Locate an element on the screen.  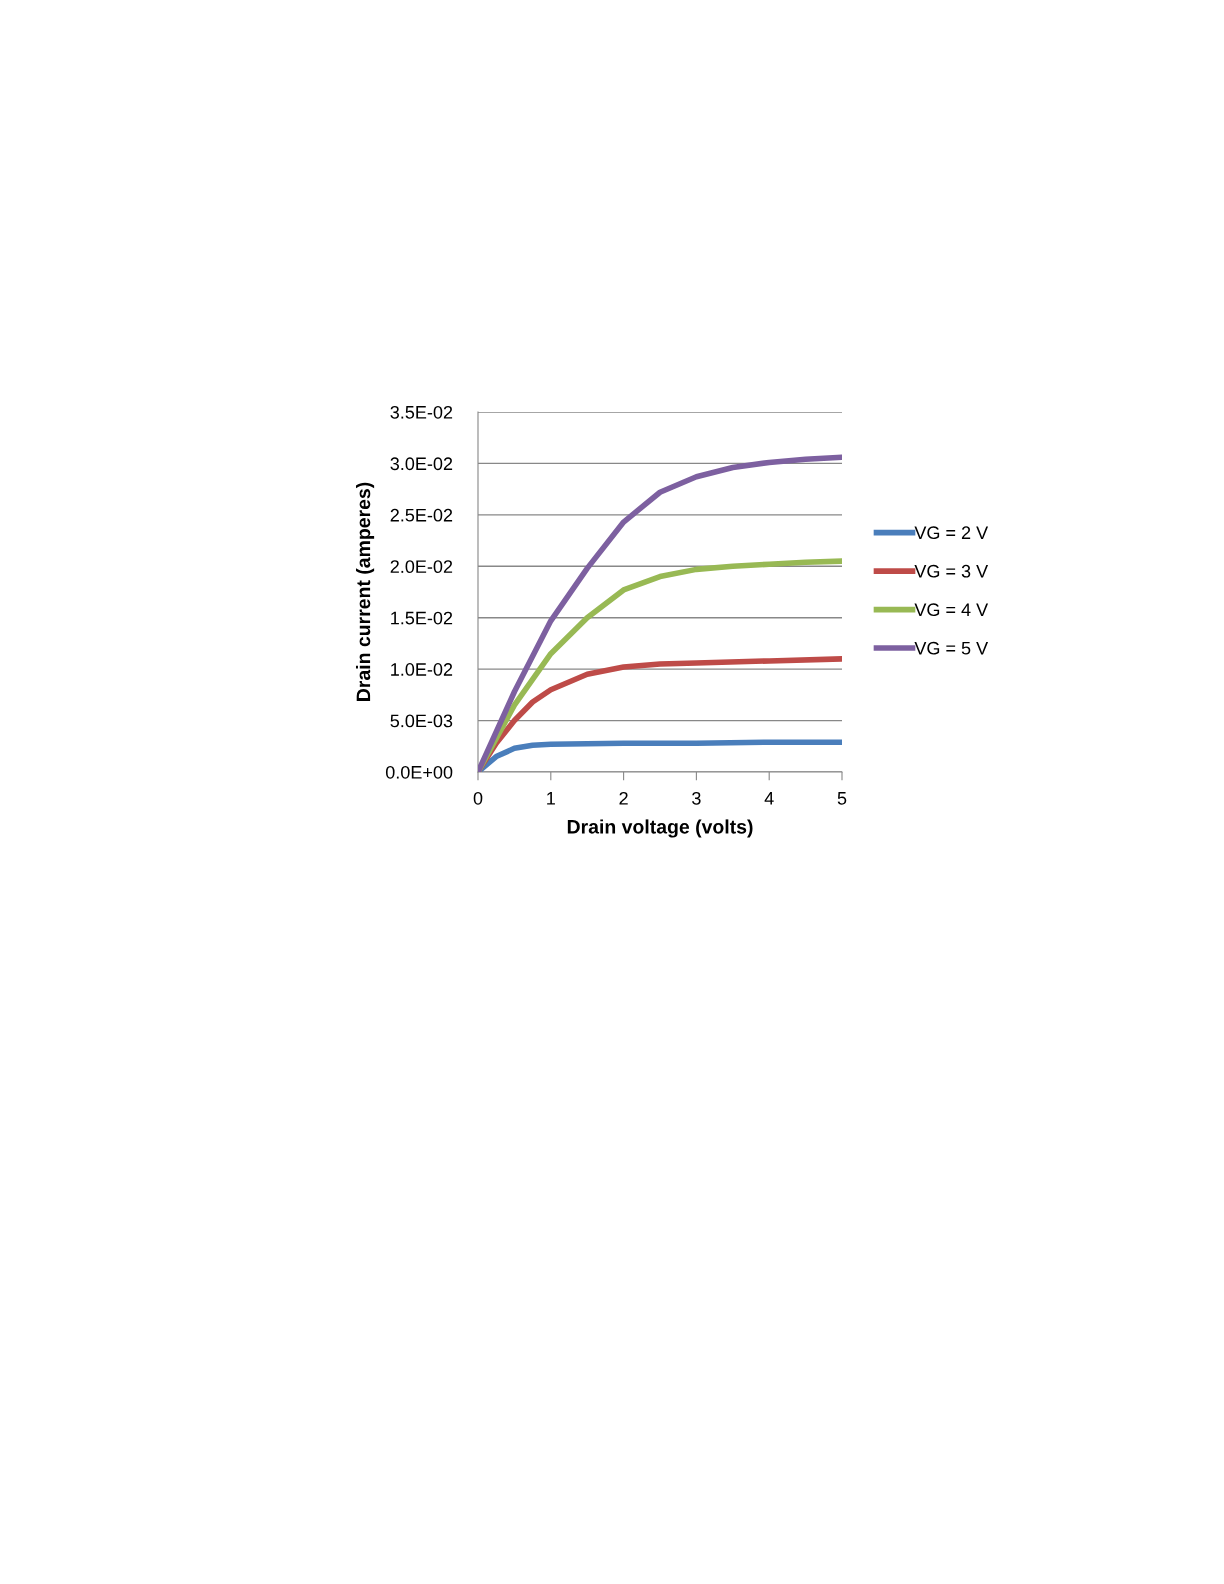
y-tick-label: 3.5E-02 is located at coordinates (421, 412).